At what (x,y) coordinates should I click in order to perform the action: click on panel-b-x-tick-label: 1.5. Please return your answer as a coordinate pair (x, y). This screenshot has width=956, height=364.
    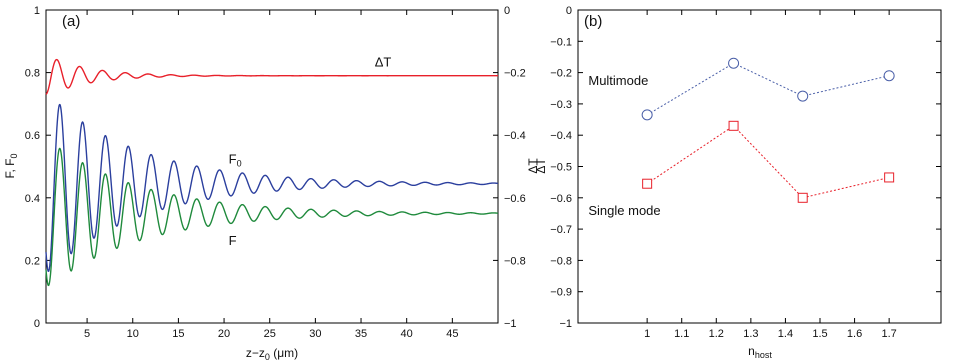
    Looking at the image, I should click on (819, 334).